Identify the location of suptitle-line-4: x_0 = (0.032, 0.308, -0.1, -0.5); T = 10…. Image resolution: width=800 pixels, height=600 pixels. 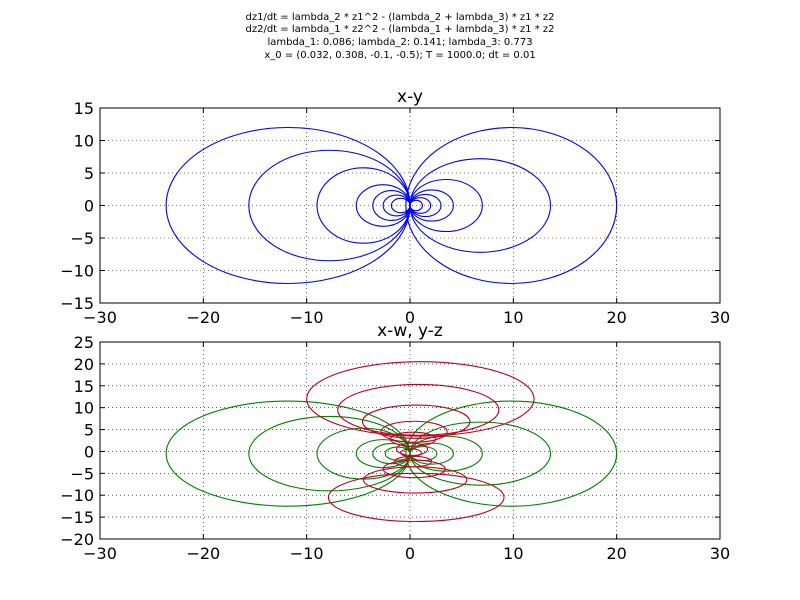
(399, 55).